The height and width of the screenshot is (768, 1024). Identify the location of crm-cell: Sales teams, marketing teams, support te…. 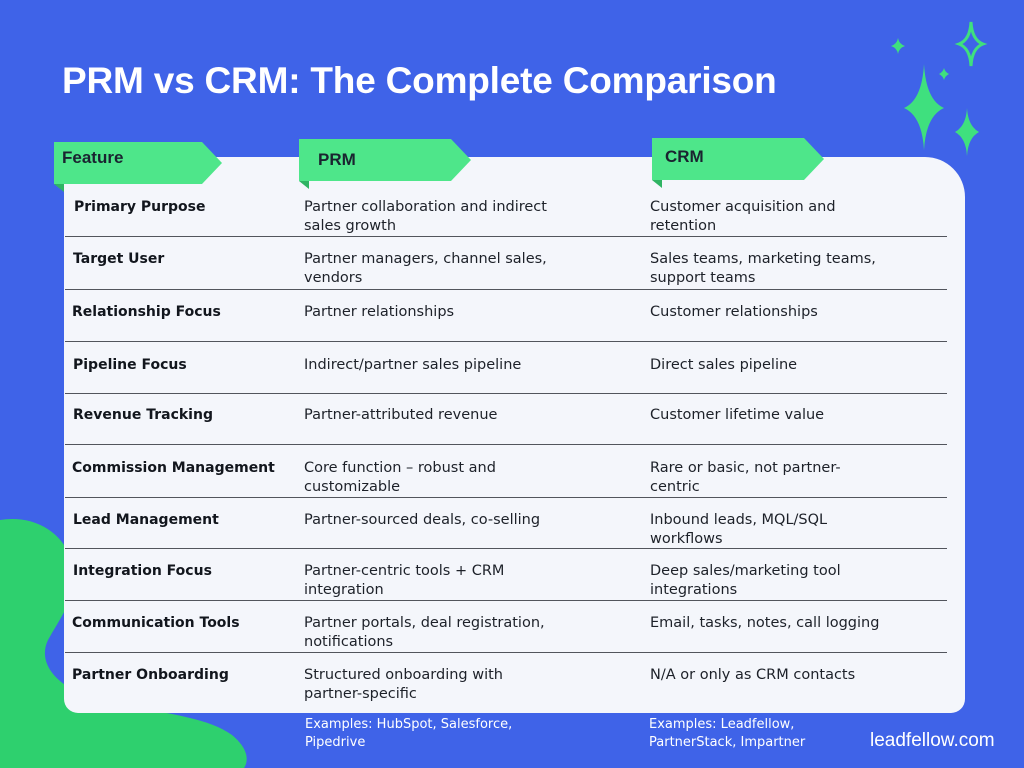
(763, 268).